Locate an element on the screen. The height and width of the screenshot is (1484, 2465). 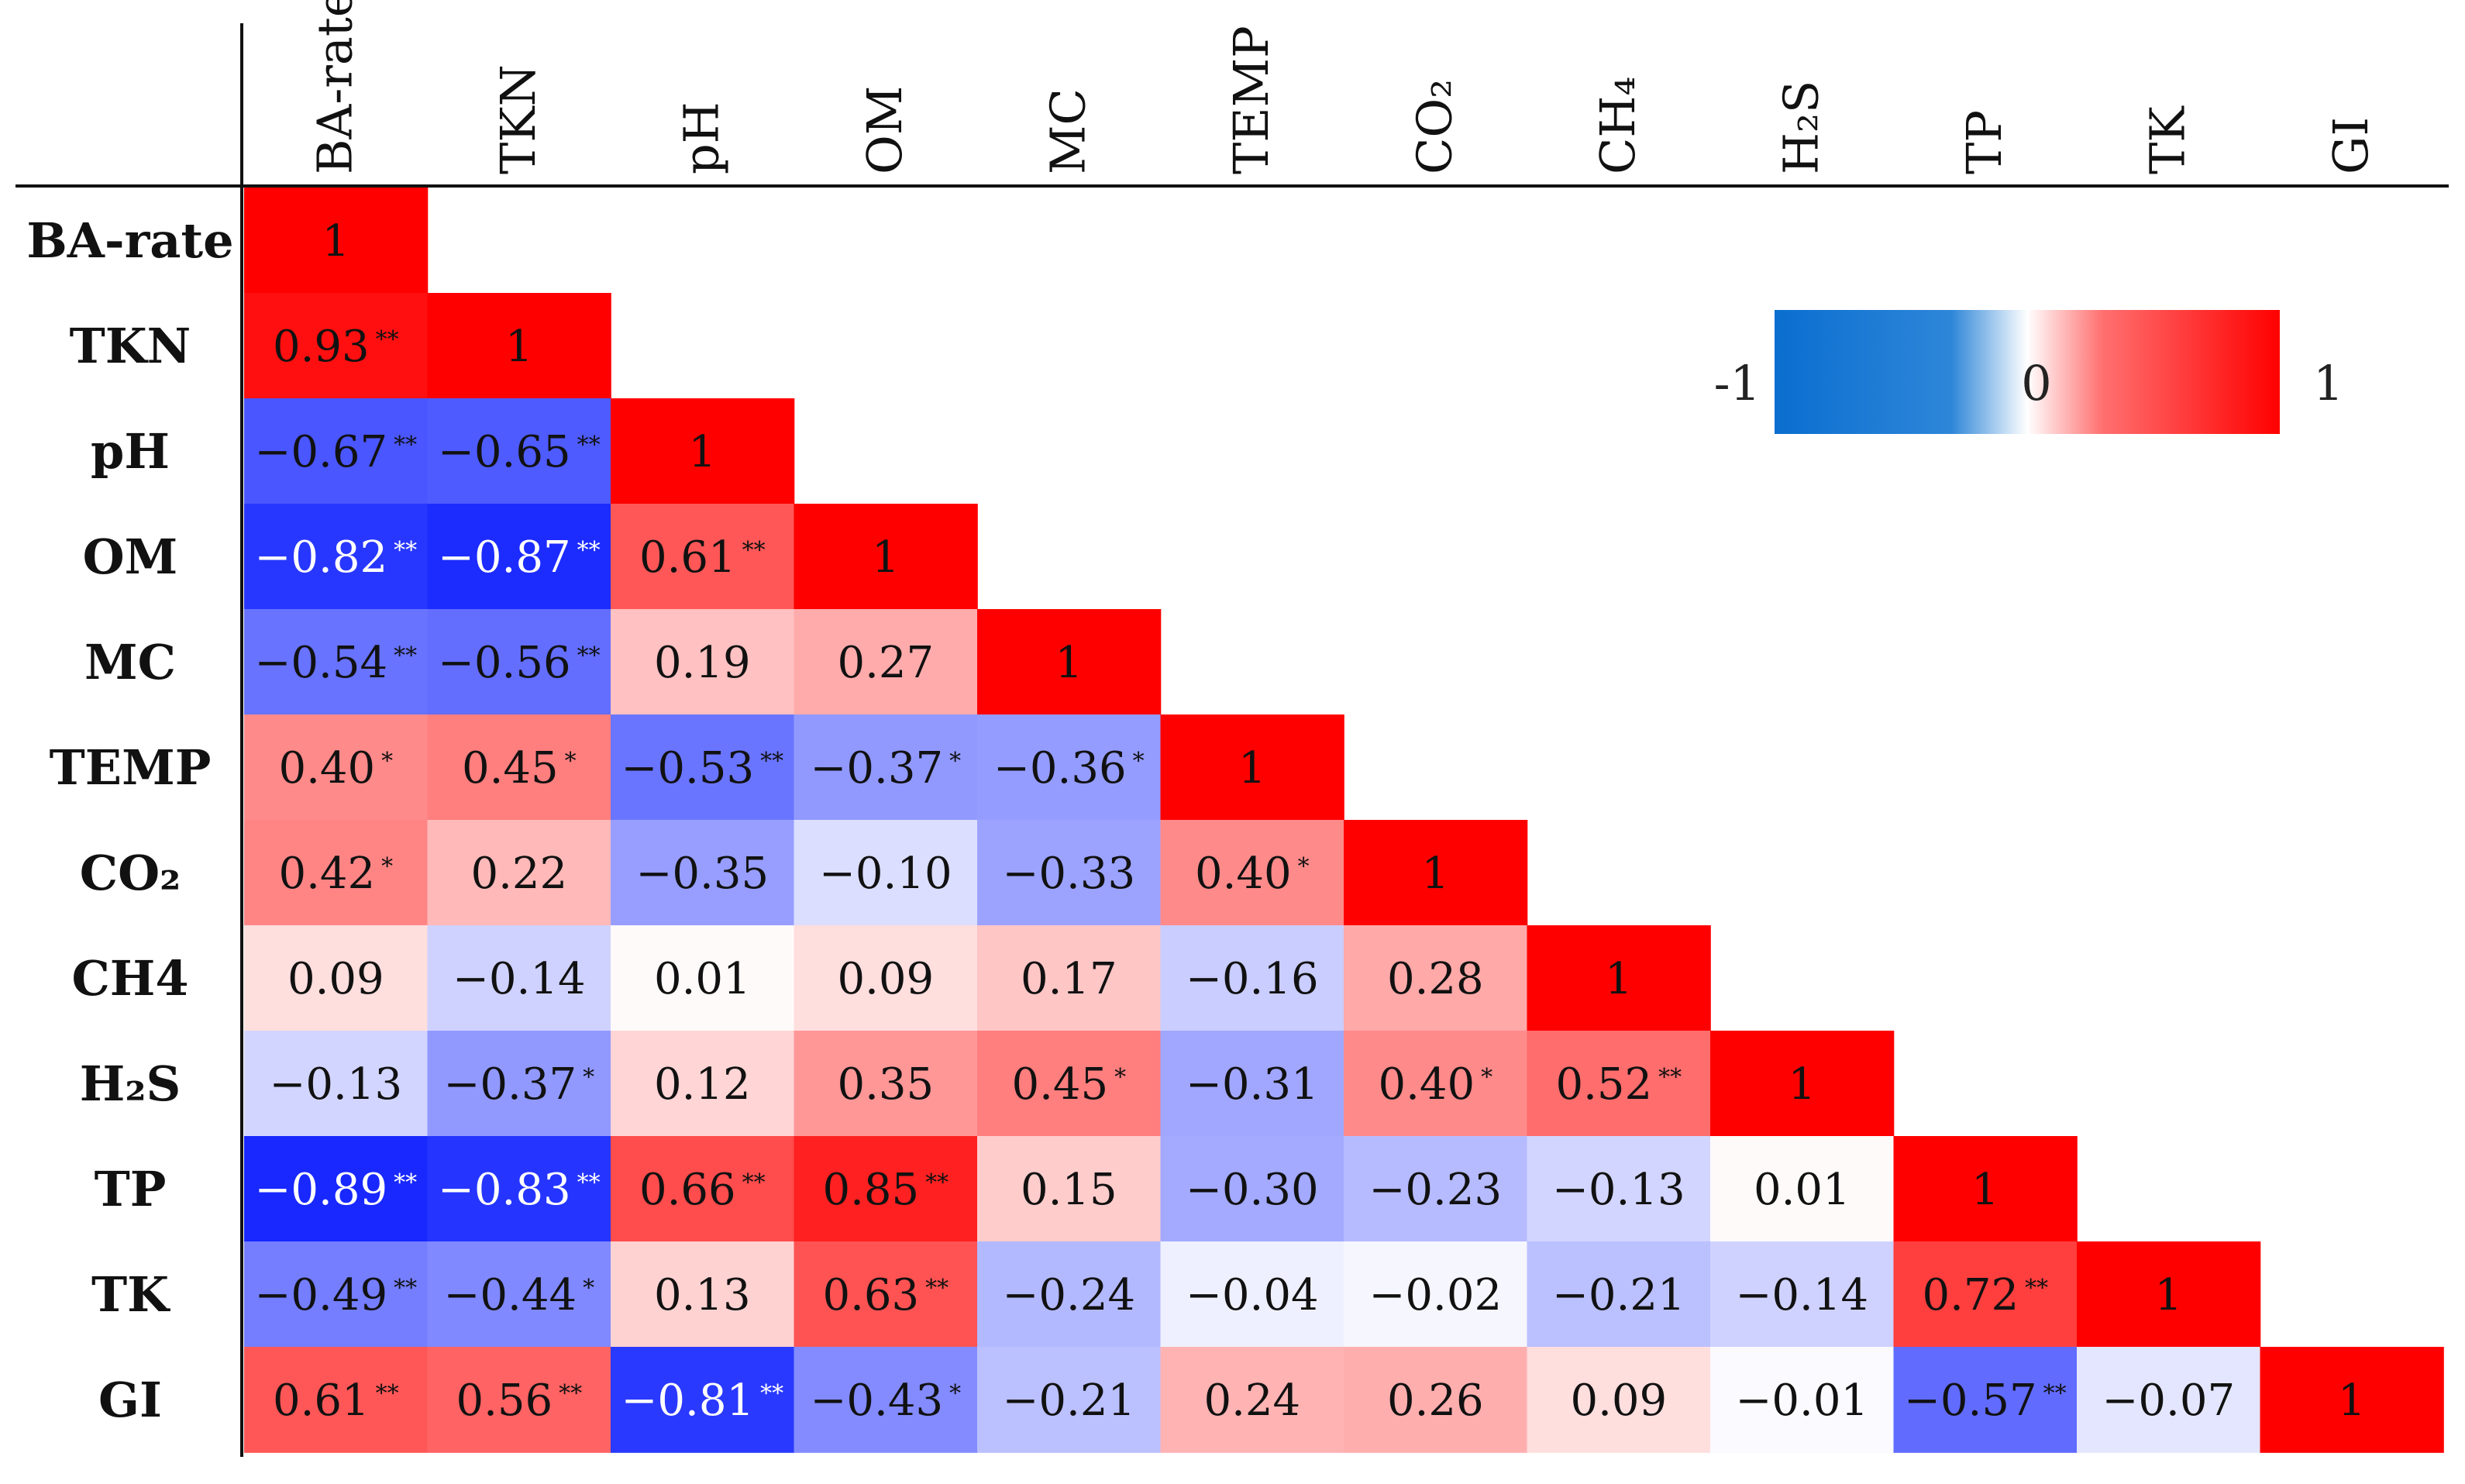
cell-value-mc-om: 0.27 is located at coordinates (885, 663).